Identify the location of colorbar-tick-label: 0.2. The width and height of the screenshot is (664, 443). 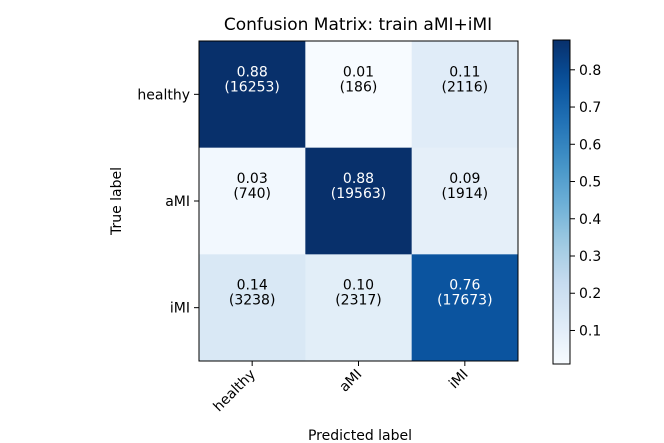
(590, 294).